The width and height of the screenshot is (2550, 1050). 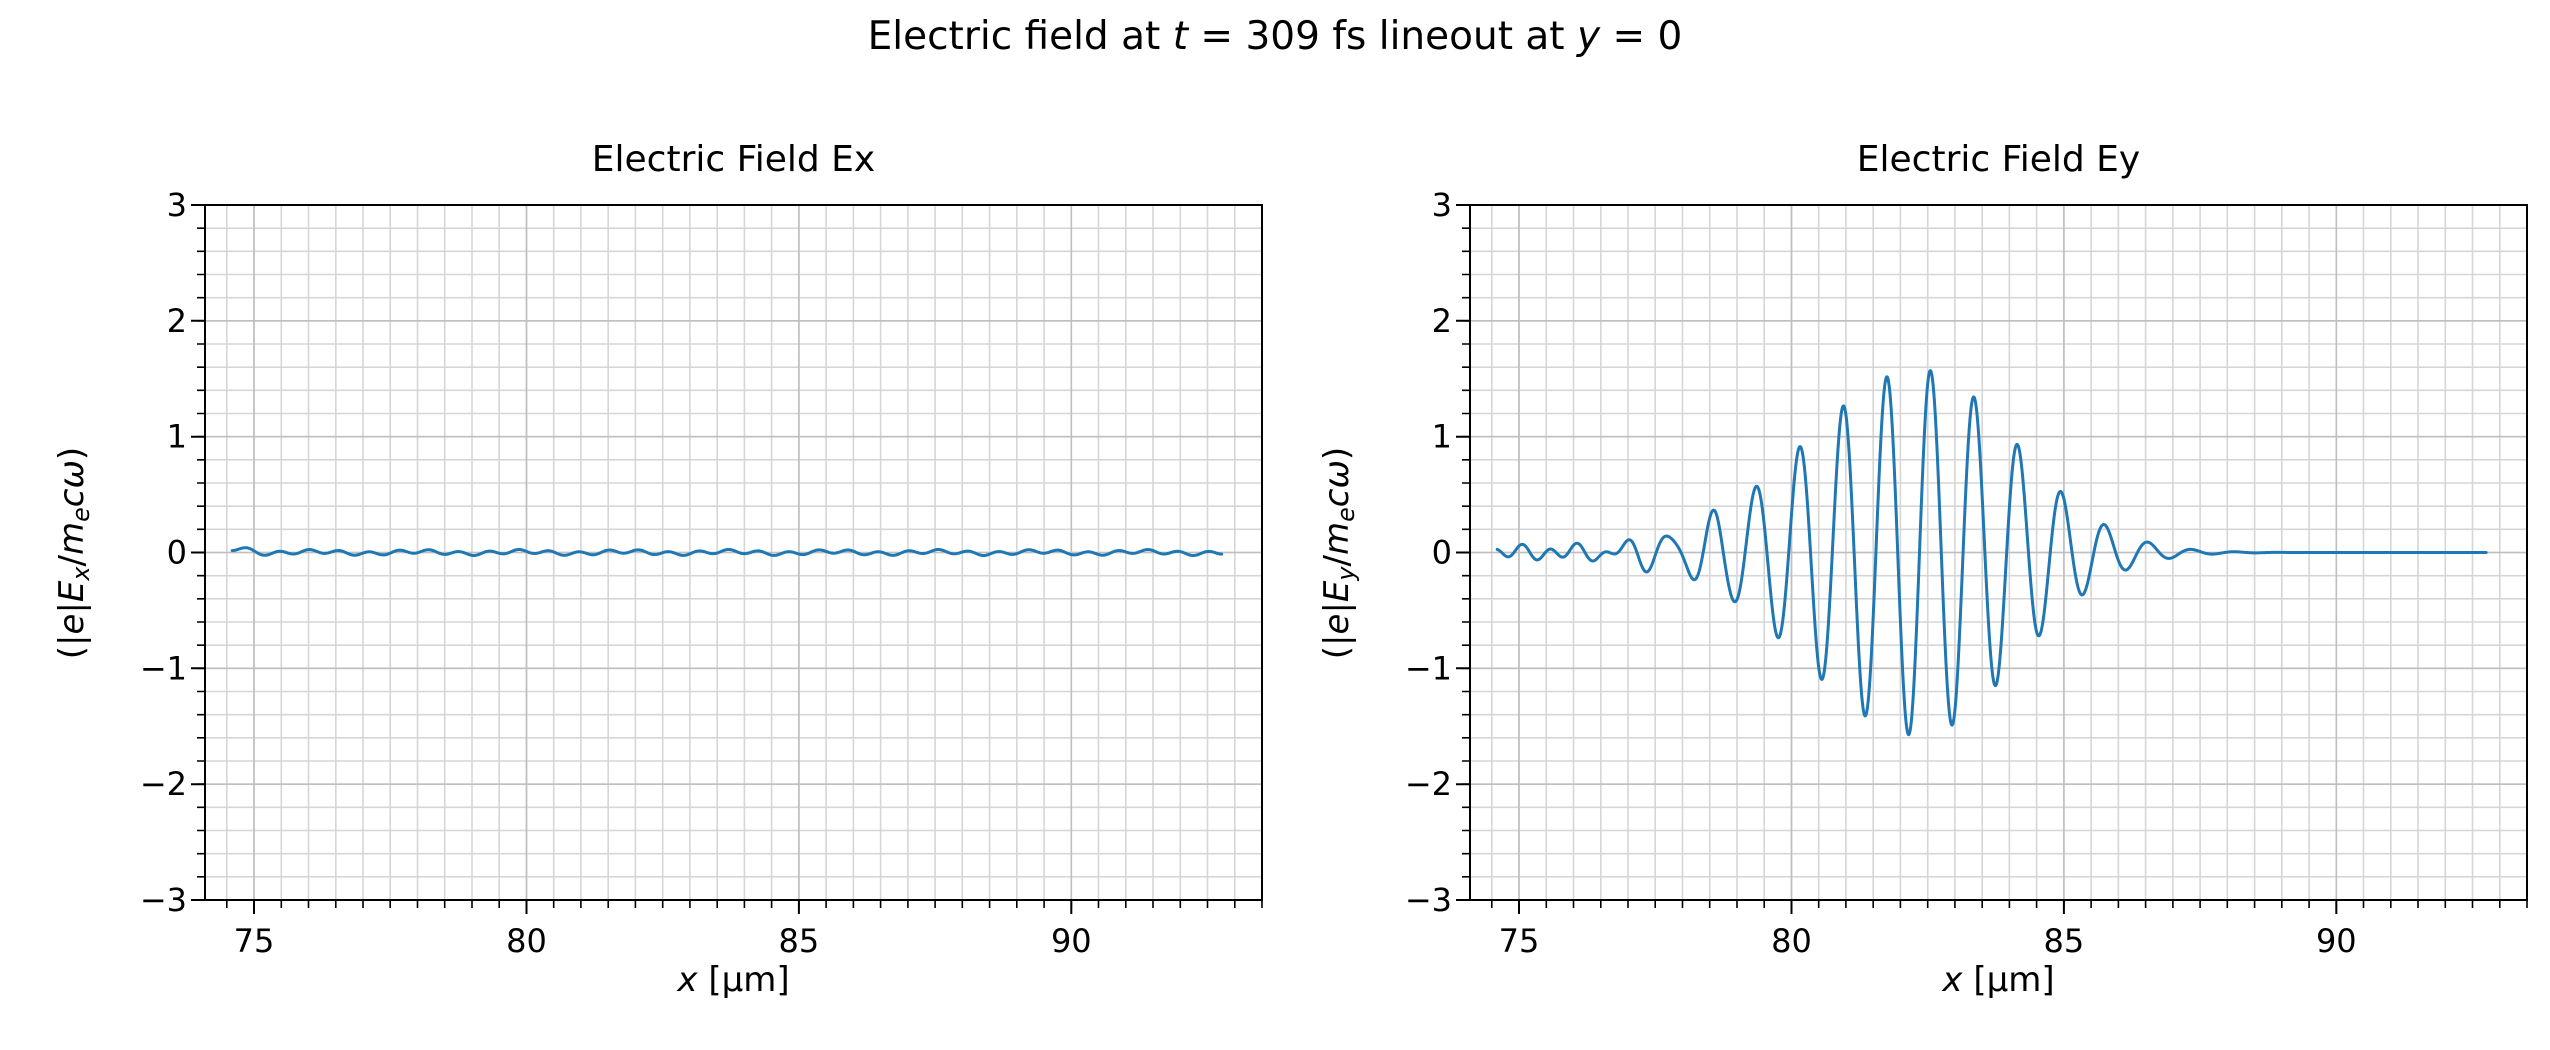 What do you see at coordinates (733, 159) in the screenshot?
I see `subplot-title-ex: Electric Field Ex` at bounding box center [733, 159].